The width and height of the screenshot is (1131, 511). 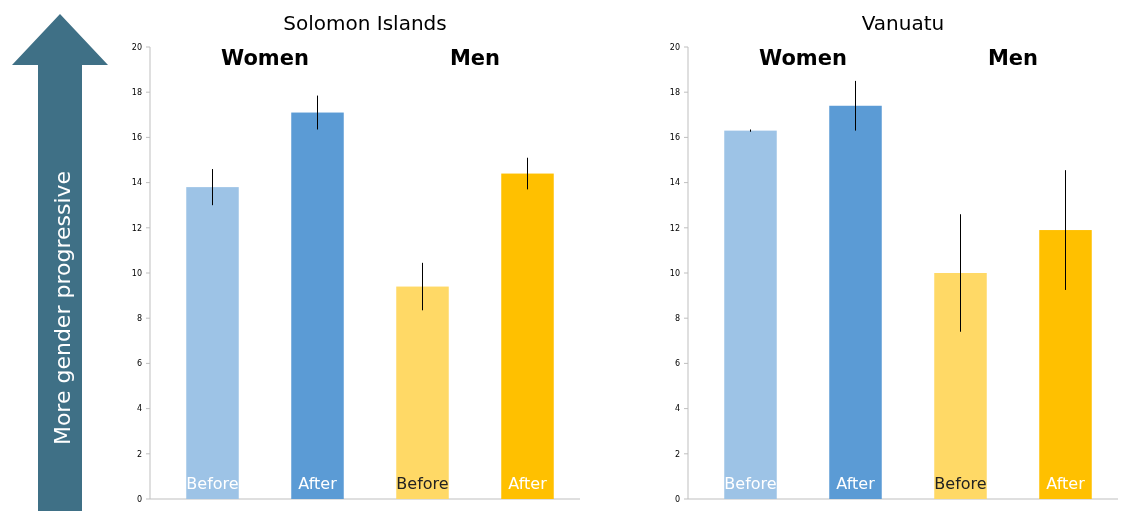 I want to click on chart-title: Vanuatu, so click(x=903, y=23).